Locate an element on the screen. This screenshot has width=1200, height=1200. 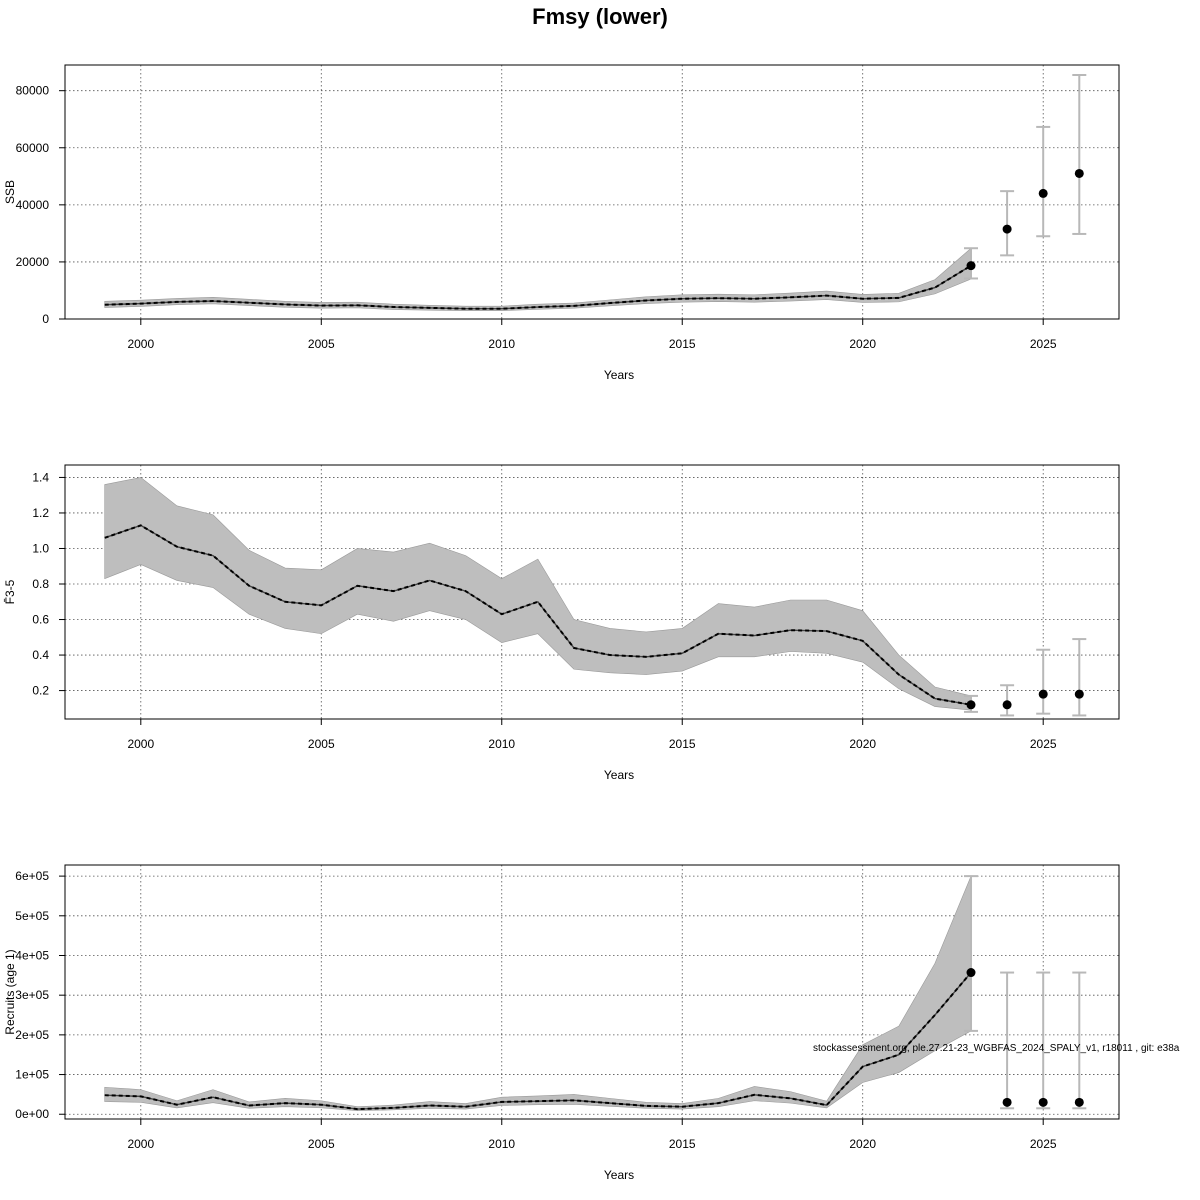
y-tick-label: 1.2 is located at coordinates (40, 513).